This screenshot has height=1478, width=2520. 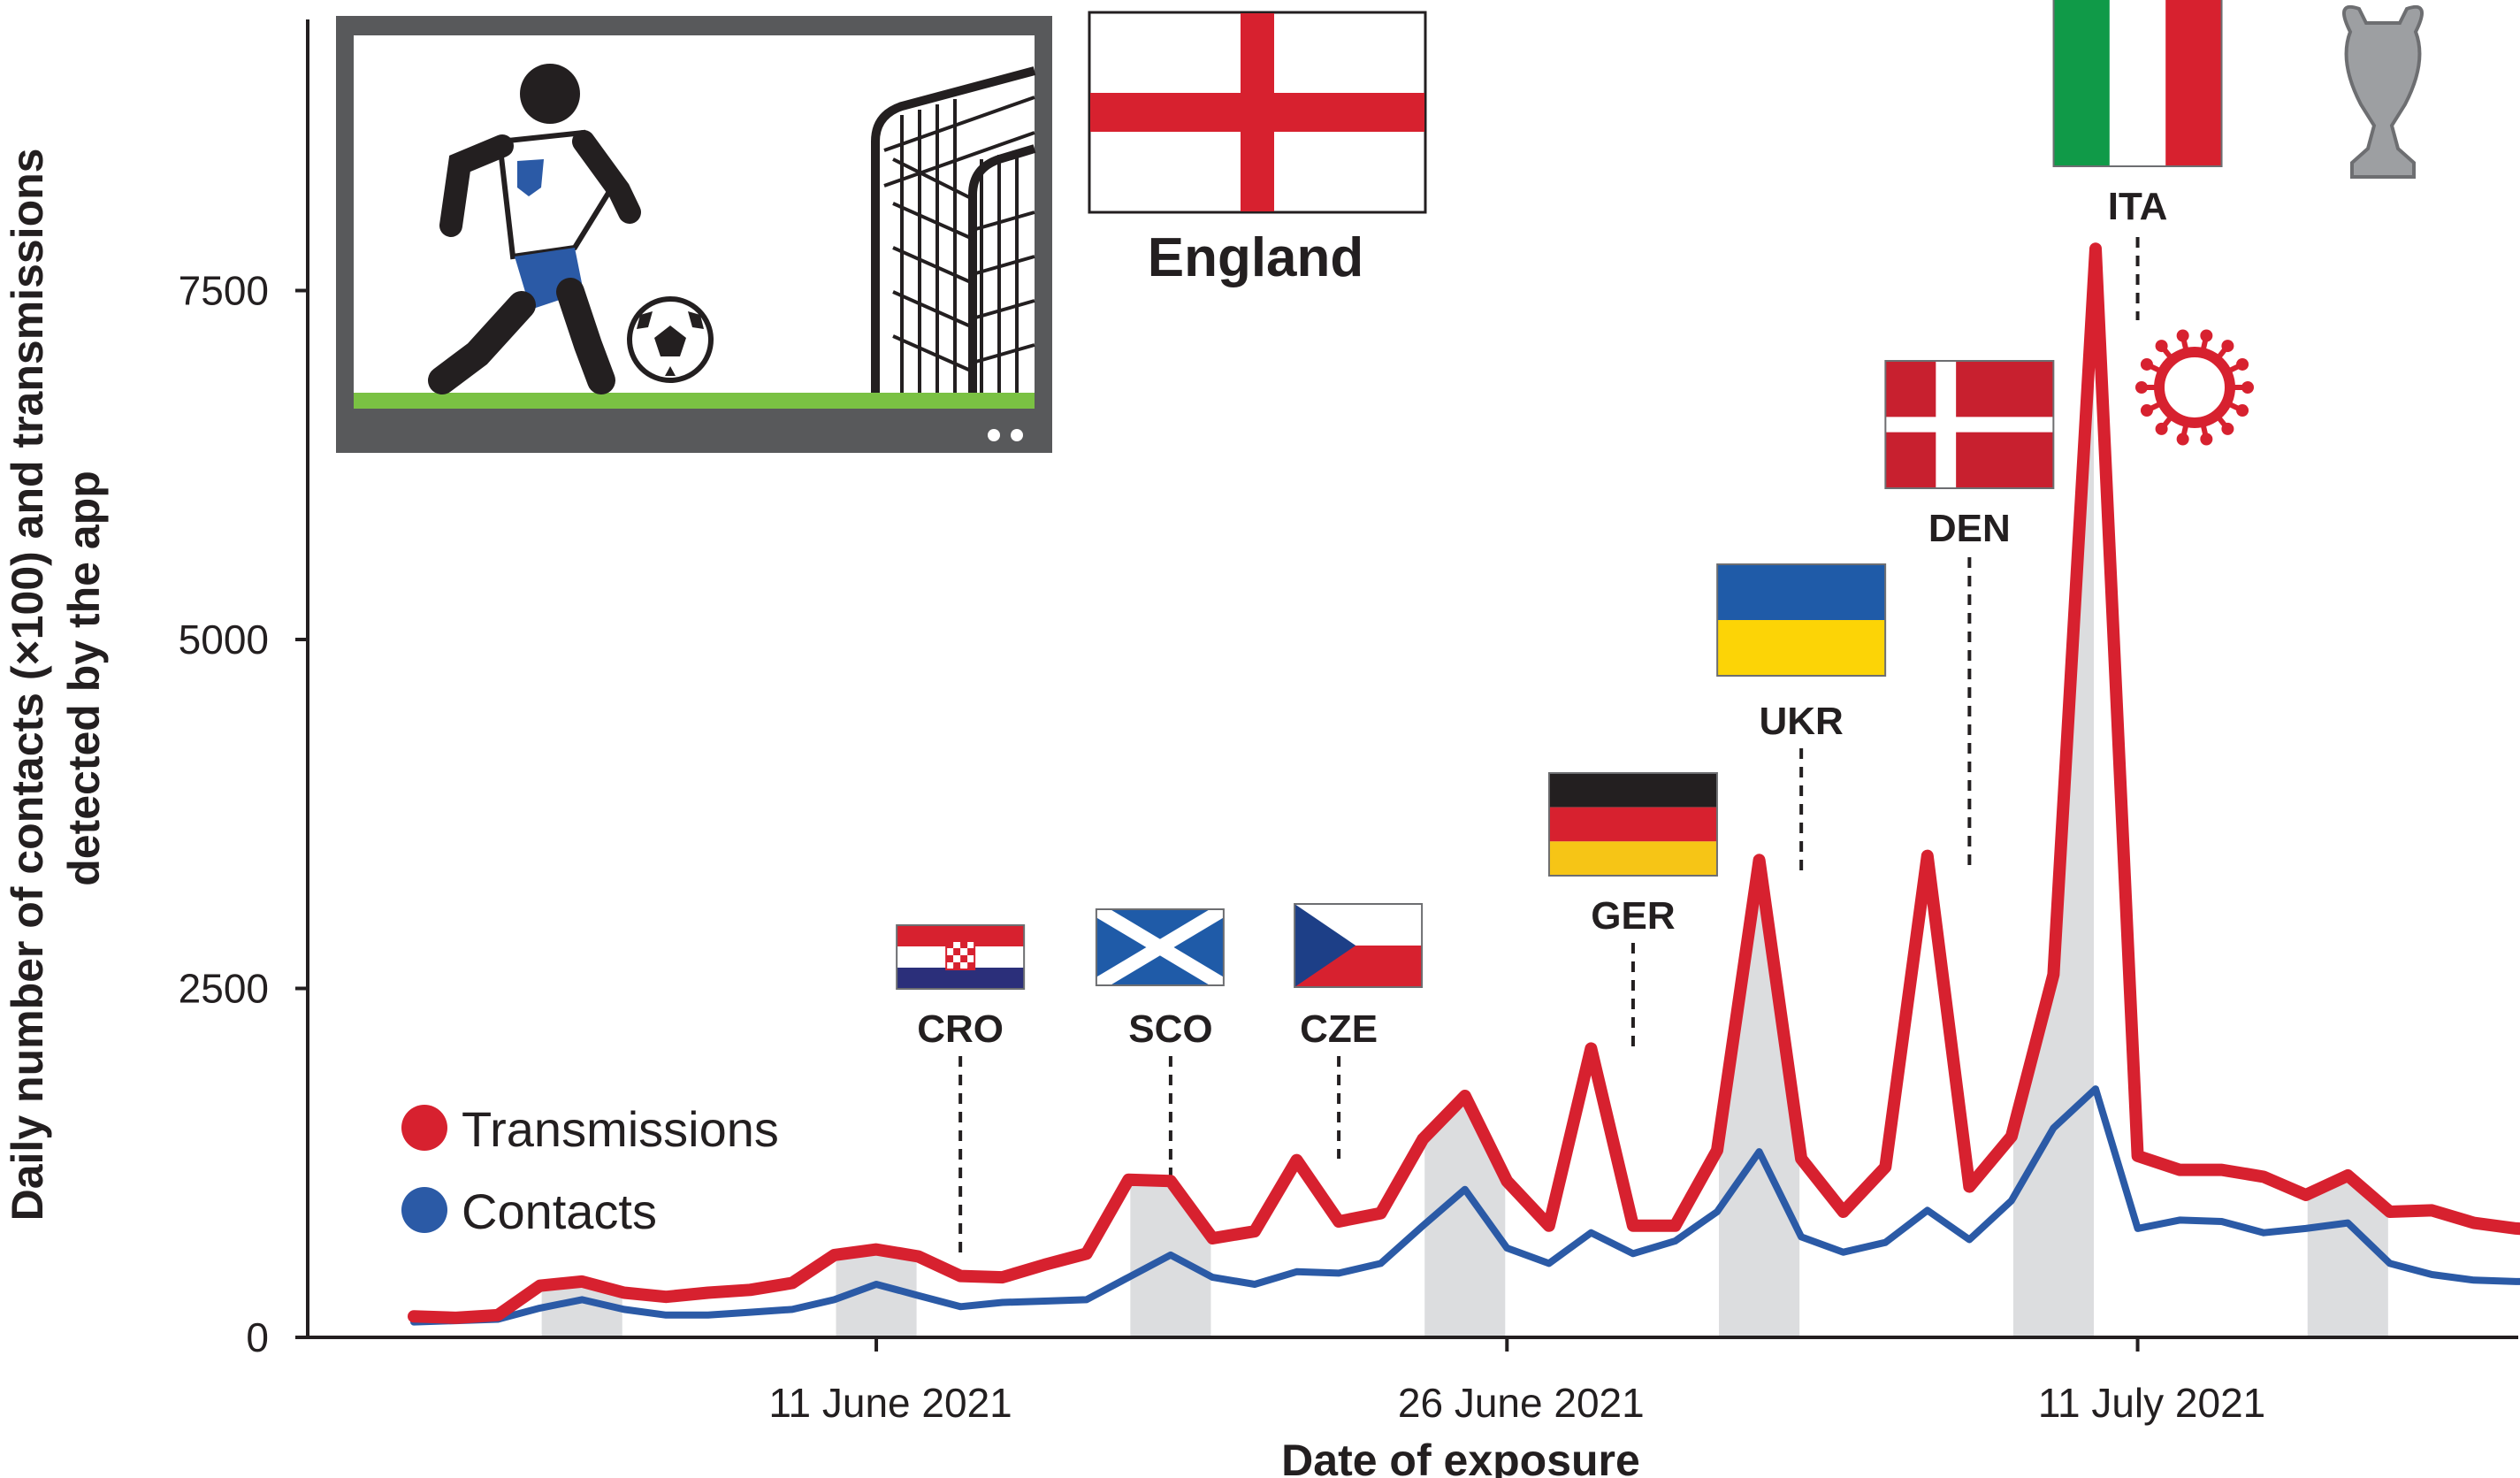 What do you see at coordinates (224, 639) in the screenshot?
I see `y-tick-label: 5000` at bounding box center [224, 639].